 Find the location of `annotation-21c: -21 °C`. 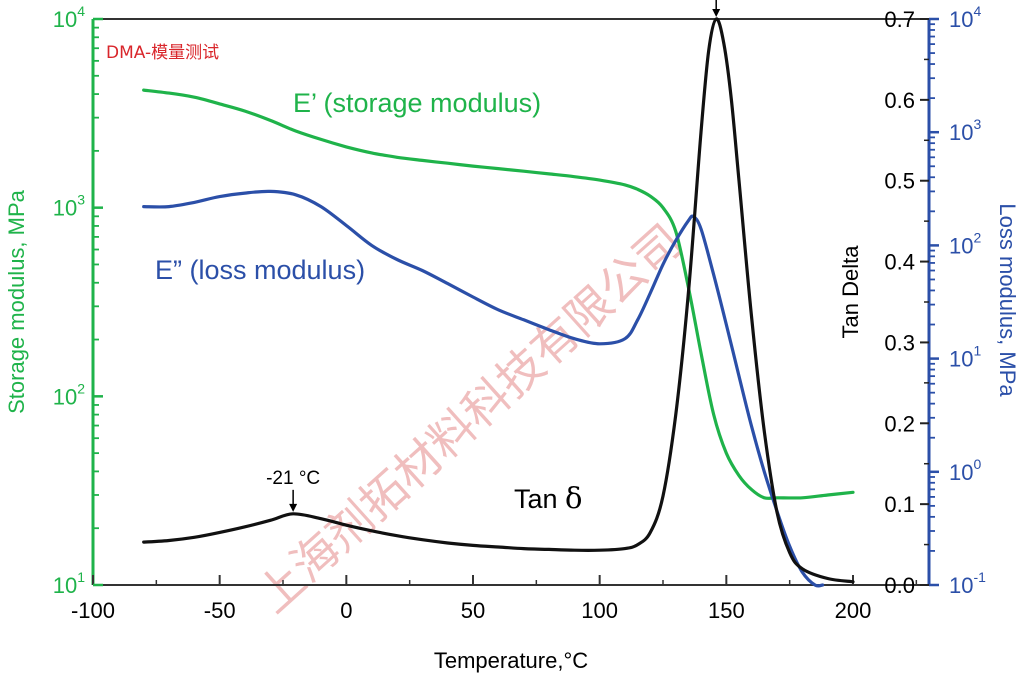

annotation-21c: -21 °C is located at coordinates (293, 490).